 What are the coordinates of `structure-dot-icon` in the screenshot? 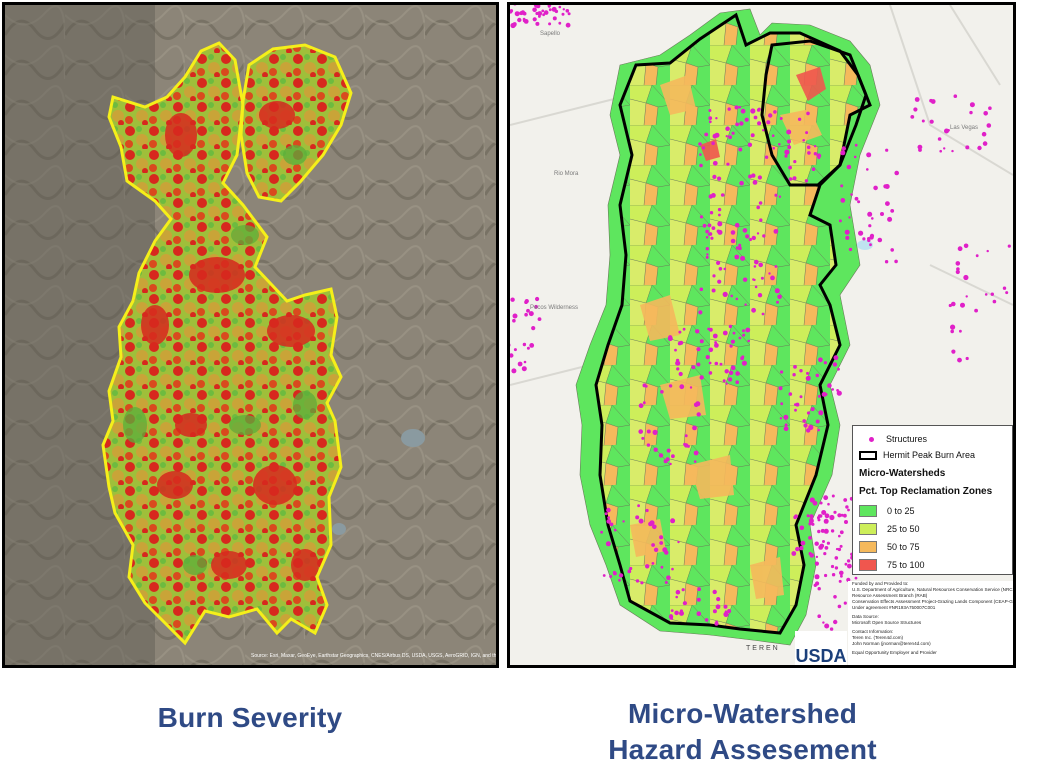 It's located at (871, 439).